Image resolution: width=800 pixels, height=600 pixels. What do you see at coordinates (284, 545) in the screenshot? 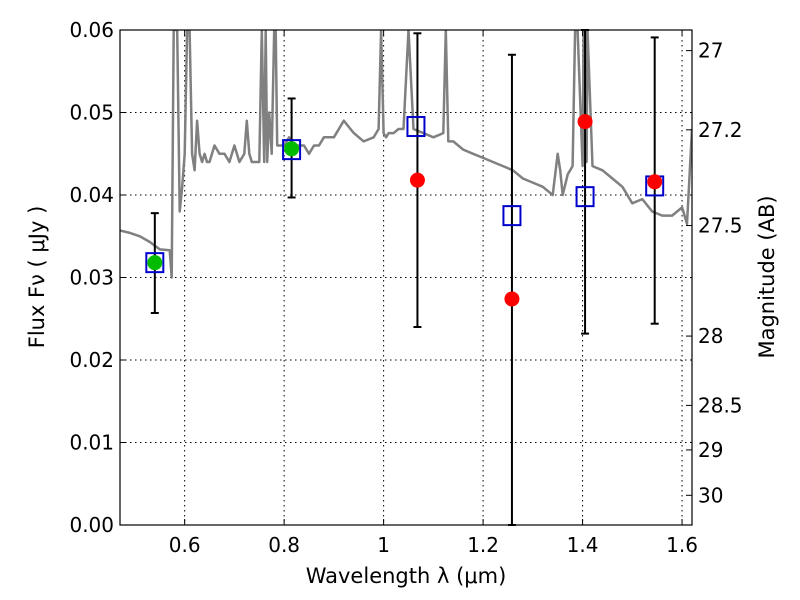
I see `x-tick-label: 0.8` at bounding box center [284, 545].